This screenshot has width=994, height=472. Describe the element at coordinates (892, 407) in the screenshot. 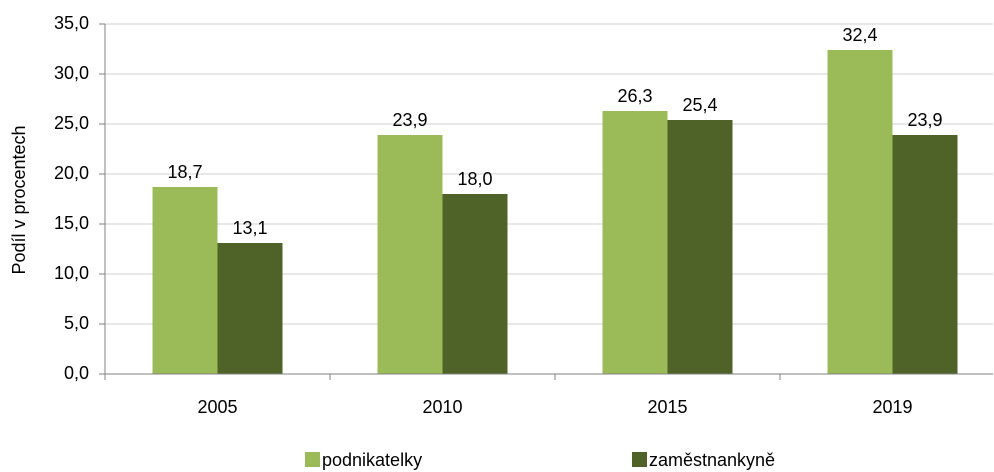

I see `x-tick-label: 2019` at that location.